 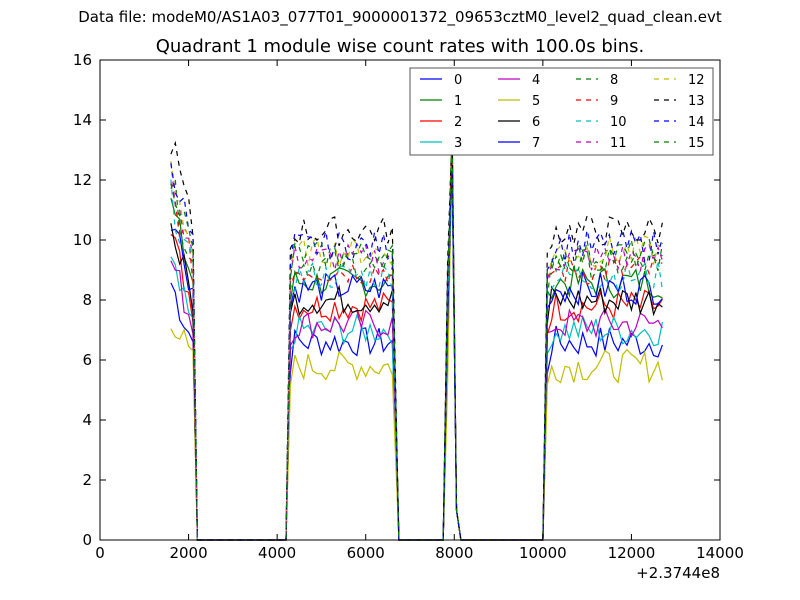 I want to click on legend-label: 8, so click(x=614, y=80).